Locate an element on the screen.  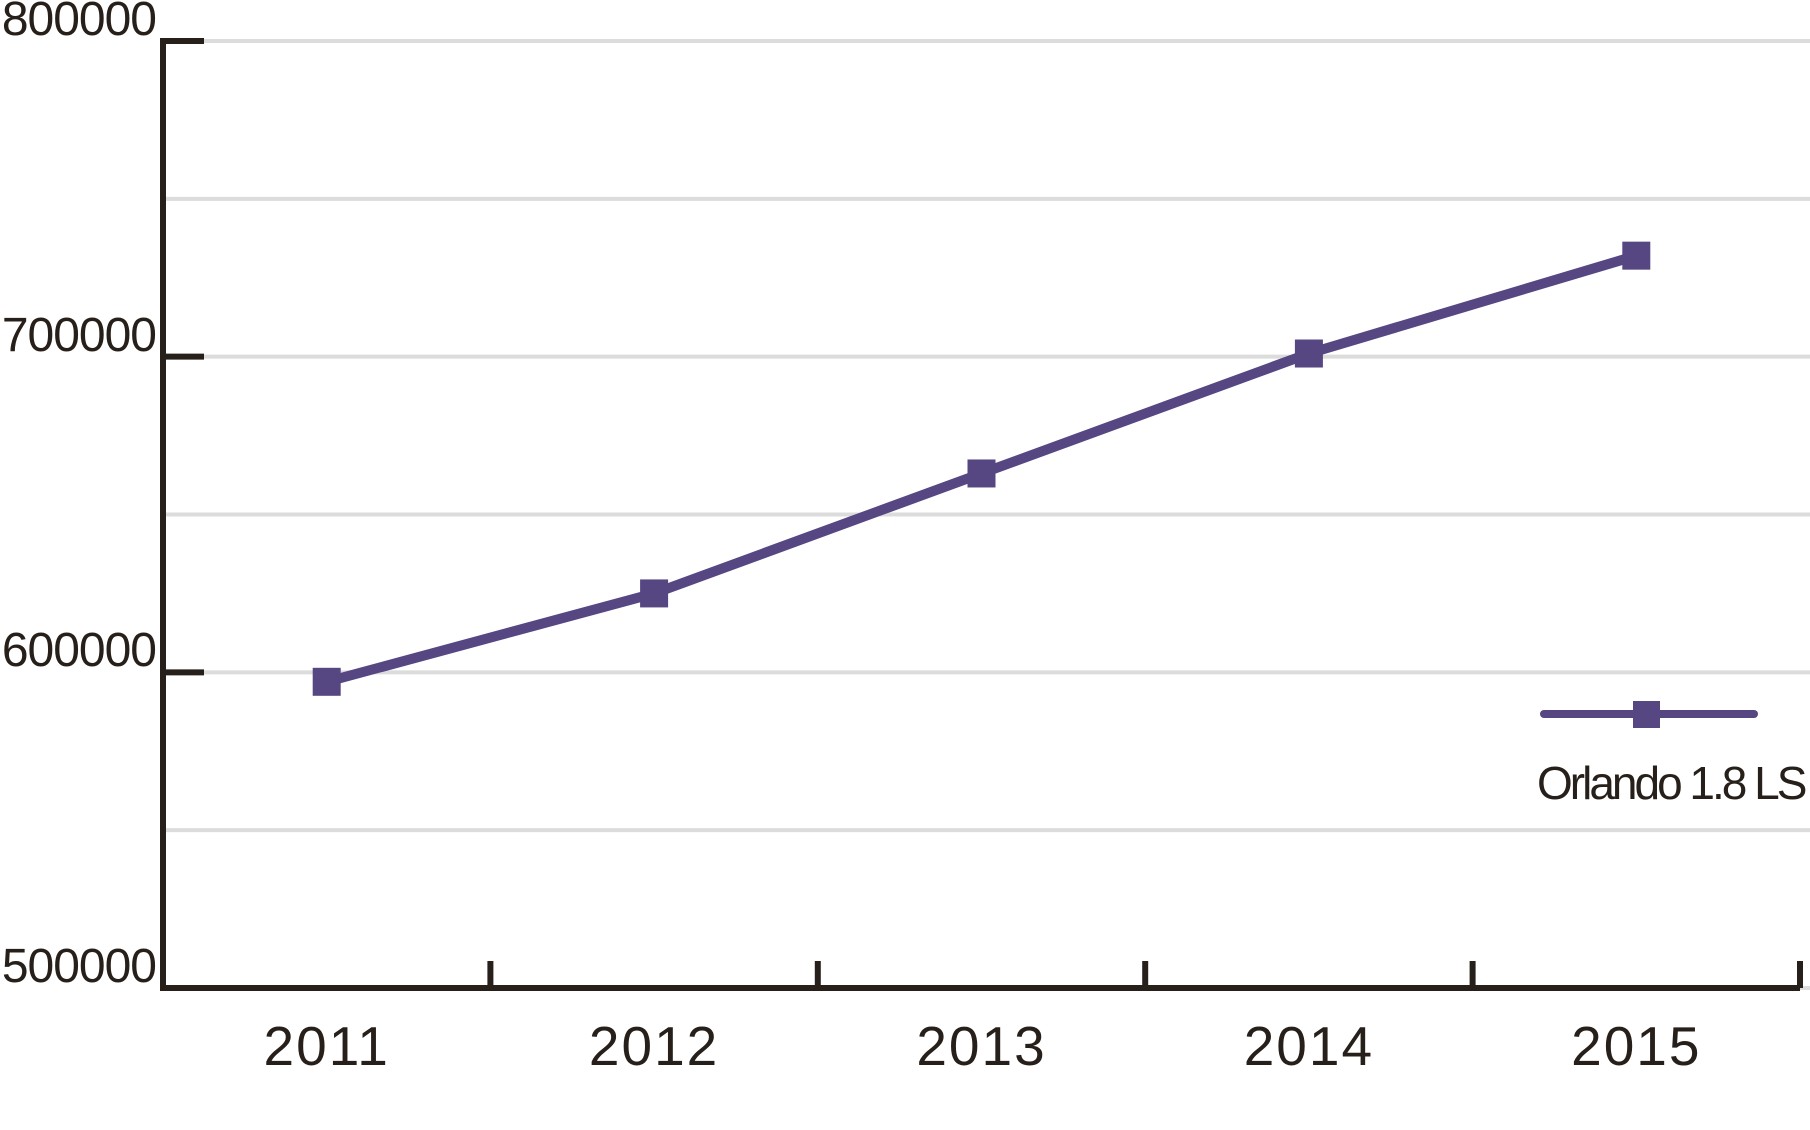
x-tick-label: 2015 is located at coordinates (1636, 1046).